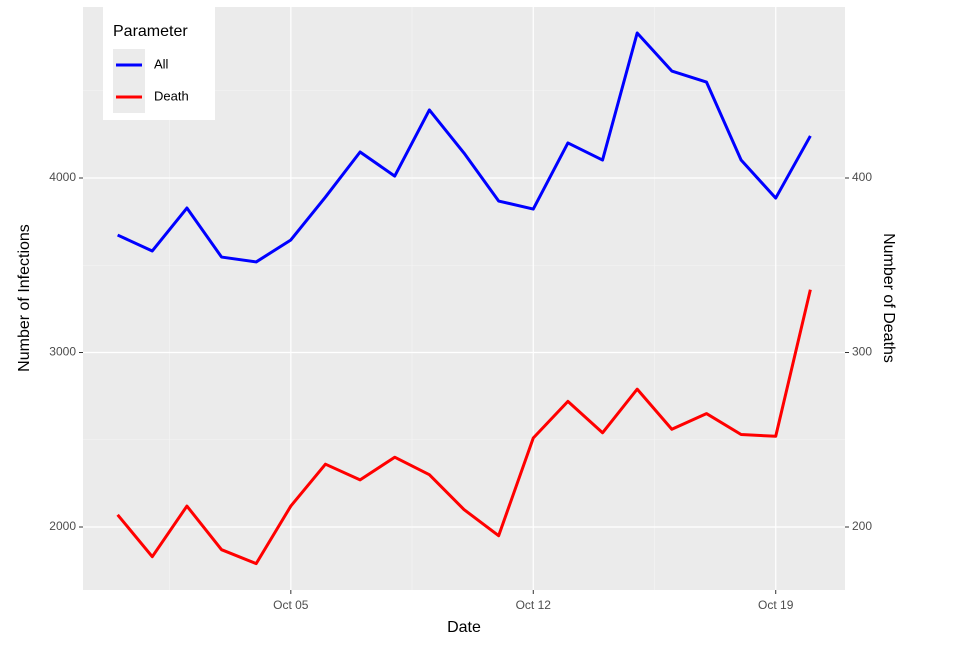 Image resolution: width=972 pixels, height=646 pixels. I want to click on legend: Parameter All Death, so click(159, 63).